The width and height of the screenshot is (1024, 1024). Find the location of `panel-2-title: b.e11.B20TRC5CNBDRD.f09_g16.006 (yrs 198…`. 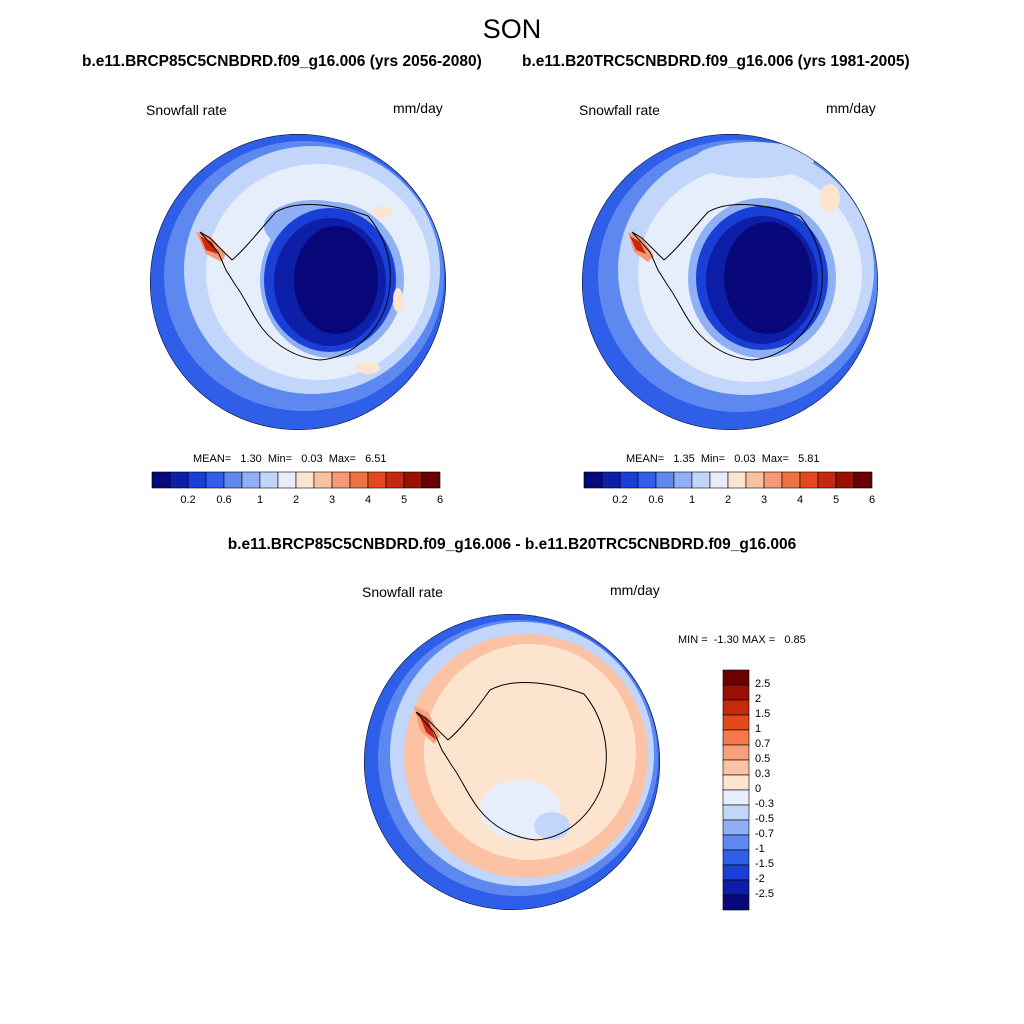

panel-2-title: b.e11.B20TRC5CNBDRD.f09_g16.006 (yrs 198… is located at coordinates (716, 61).